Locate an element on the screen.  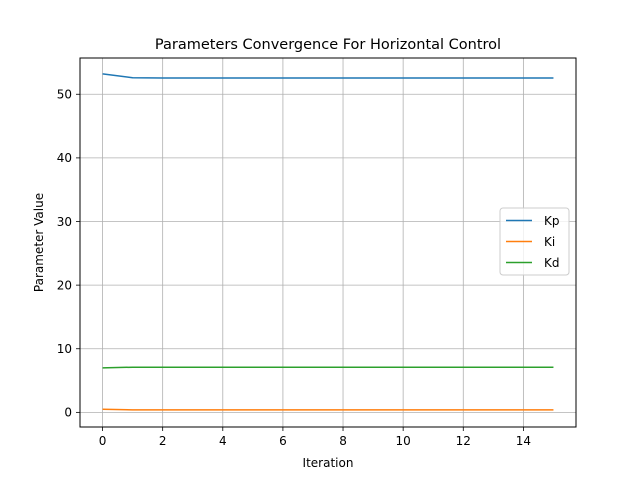
legend-box is located at coordinates (534, 241).